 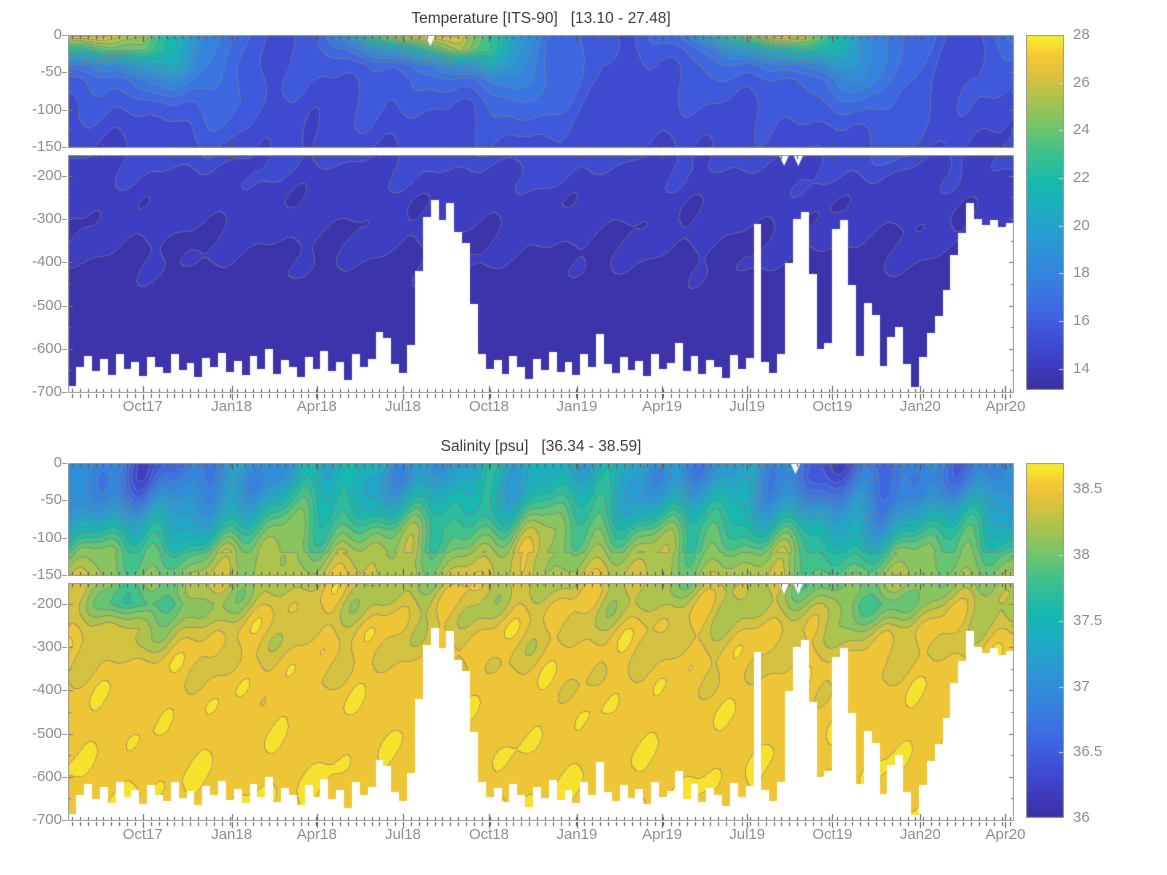 What do you see at coordinates (1088, 620) in the screenshot?
I see `colorbar-tick-label: 37.5` at bounding box center [1088, 620].